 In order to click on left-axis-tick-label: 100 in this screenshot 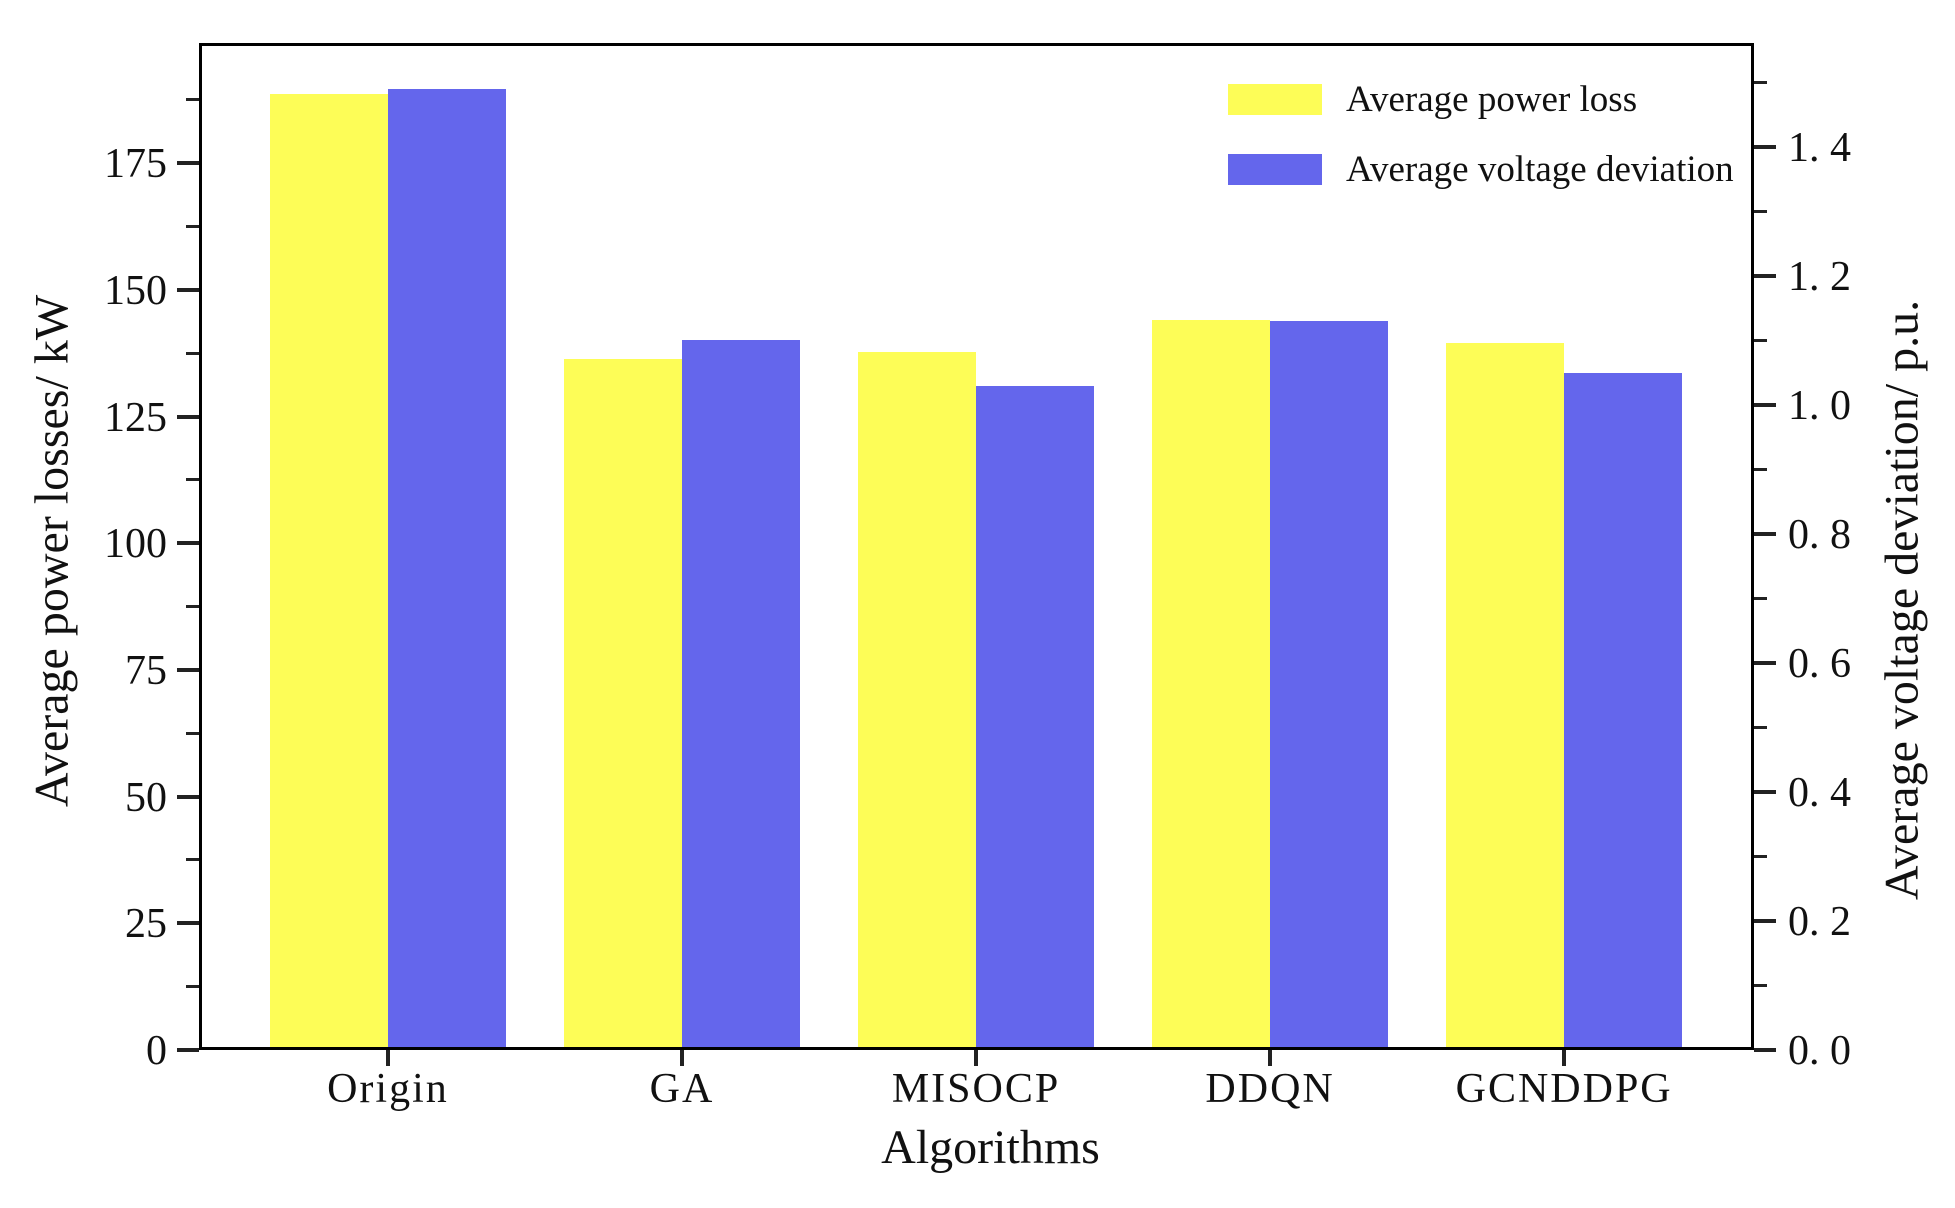, I will do `click(135, 544)`.